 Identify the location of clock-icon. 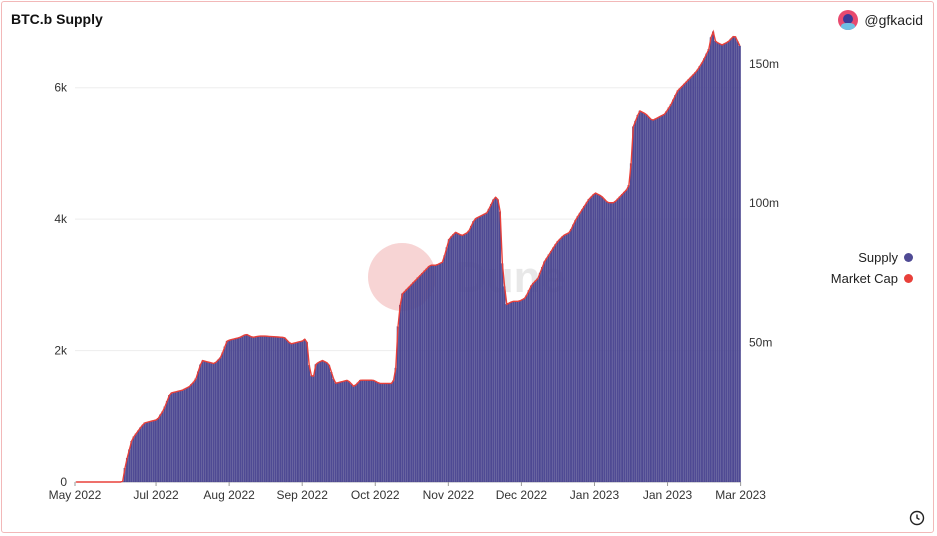
(917, 518).